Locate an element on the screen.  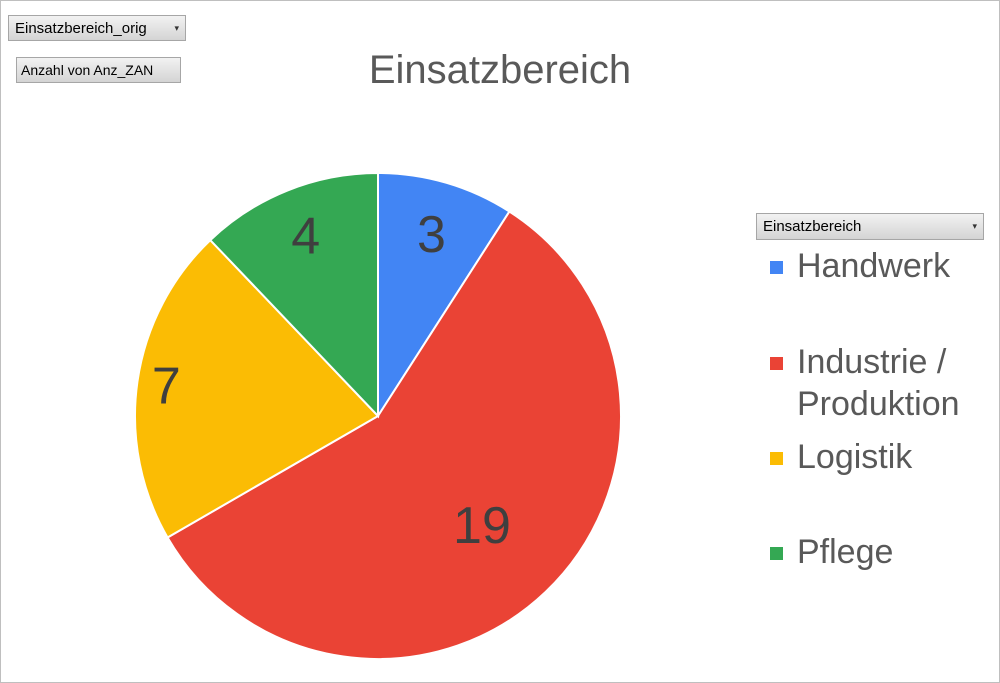
legend-item-handwerk: Handwerk is located at coordinates (860, 266).